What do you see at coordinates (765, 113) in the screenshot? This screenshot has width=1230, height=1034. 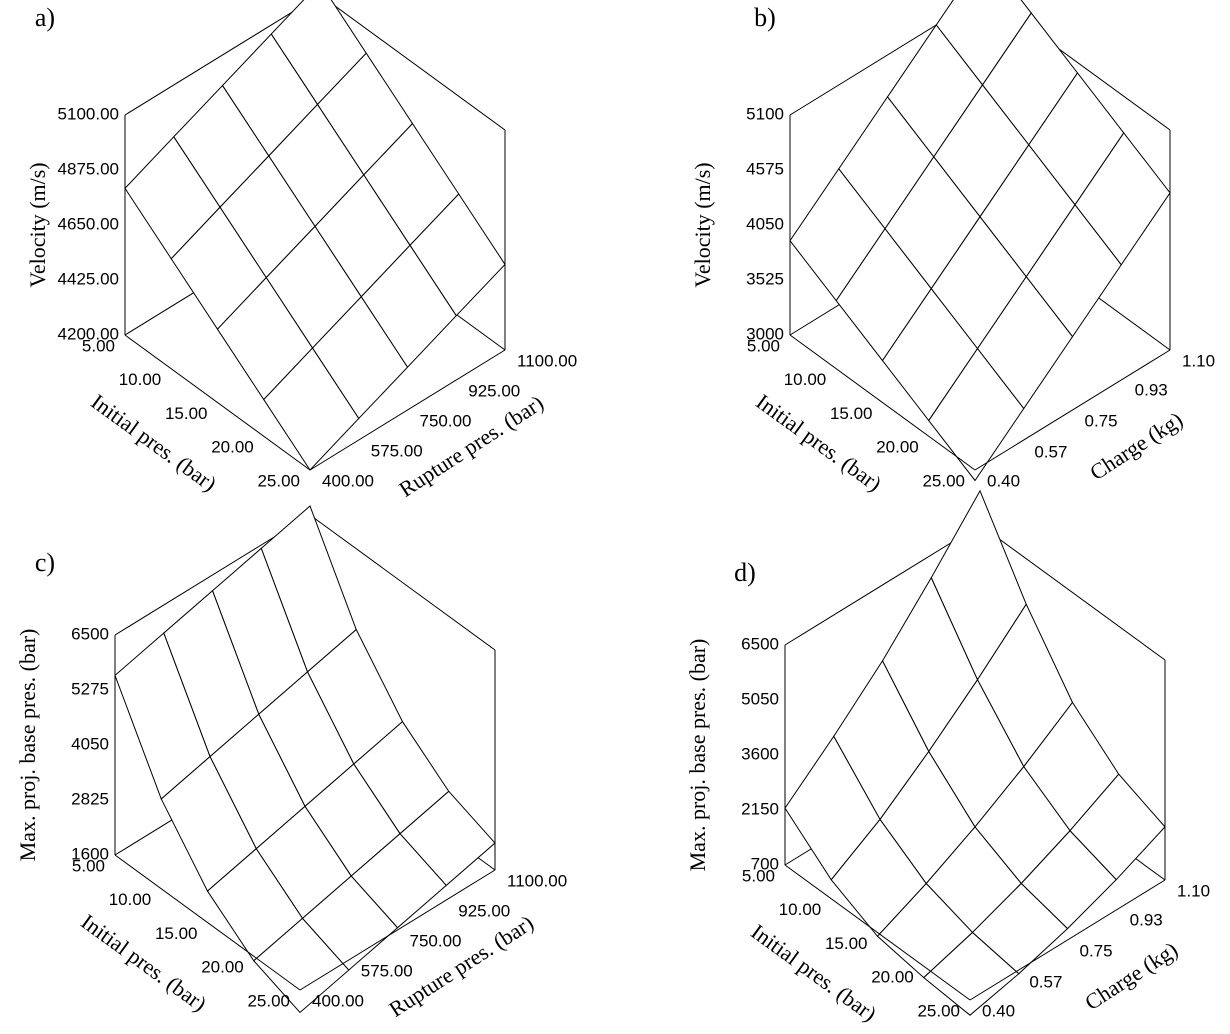 I see `z-tick-label: 5100` at bounding box center [765, 113].